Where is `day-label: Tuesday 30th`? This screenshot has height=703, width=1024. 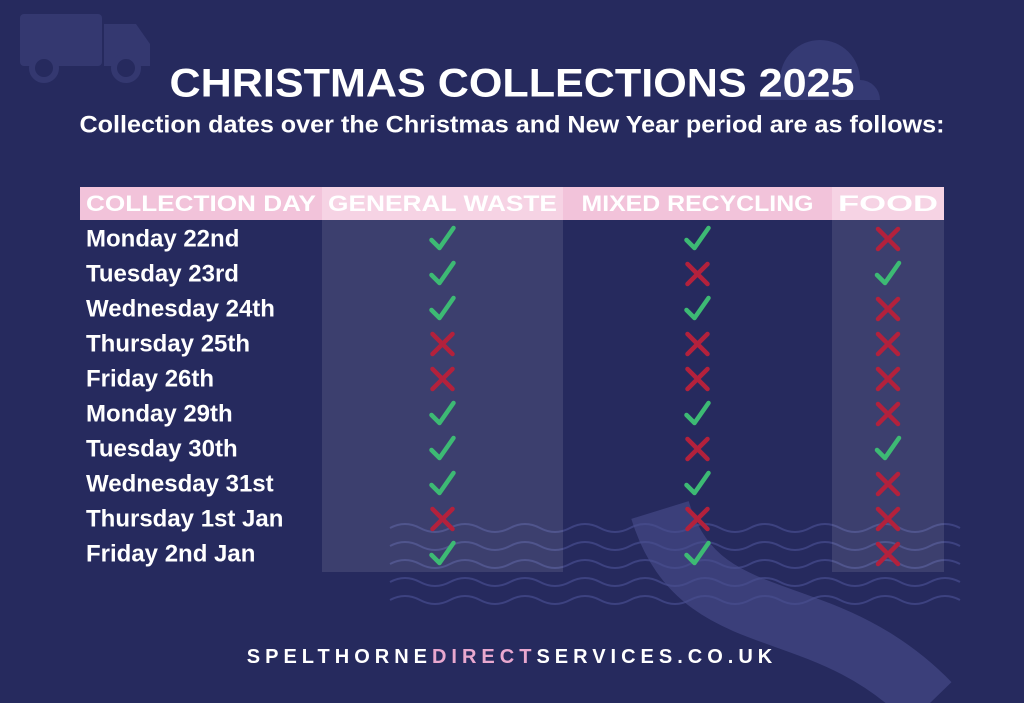 day-label: Tuesday 30th is located at coordinates (162, 448).